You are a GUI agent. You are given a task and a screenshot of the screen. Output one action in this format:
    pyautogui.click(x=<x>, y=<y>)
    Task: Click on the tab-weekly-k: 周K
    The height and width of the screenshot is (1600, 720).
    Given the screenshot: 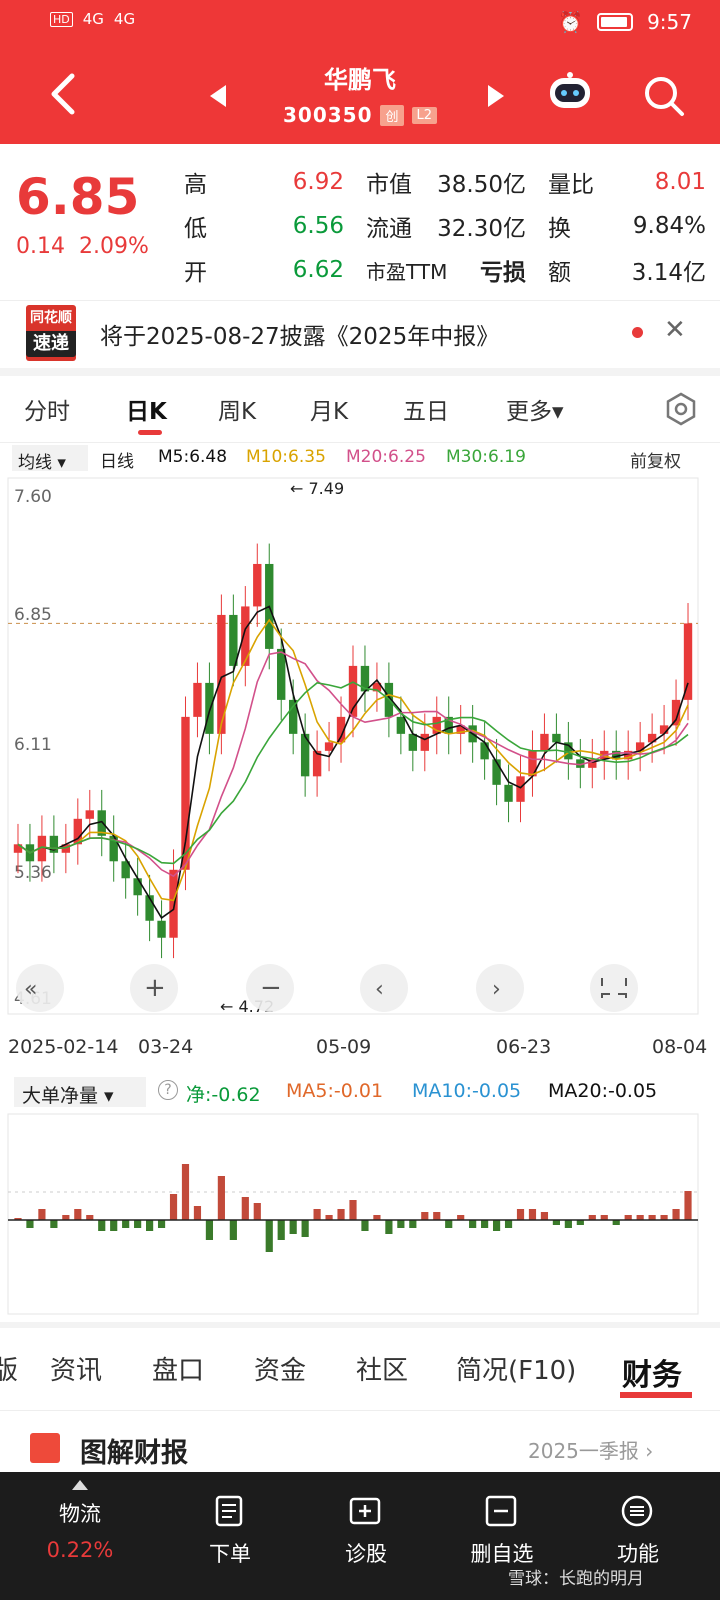 What is the action you would take?
    pyautogui.click(x=237, y=412)
    